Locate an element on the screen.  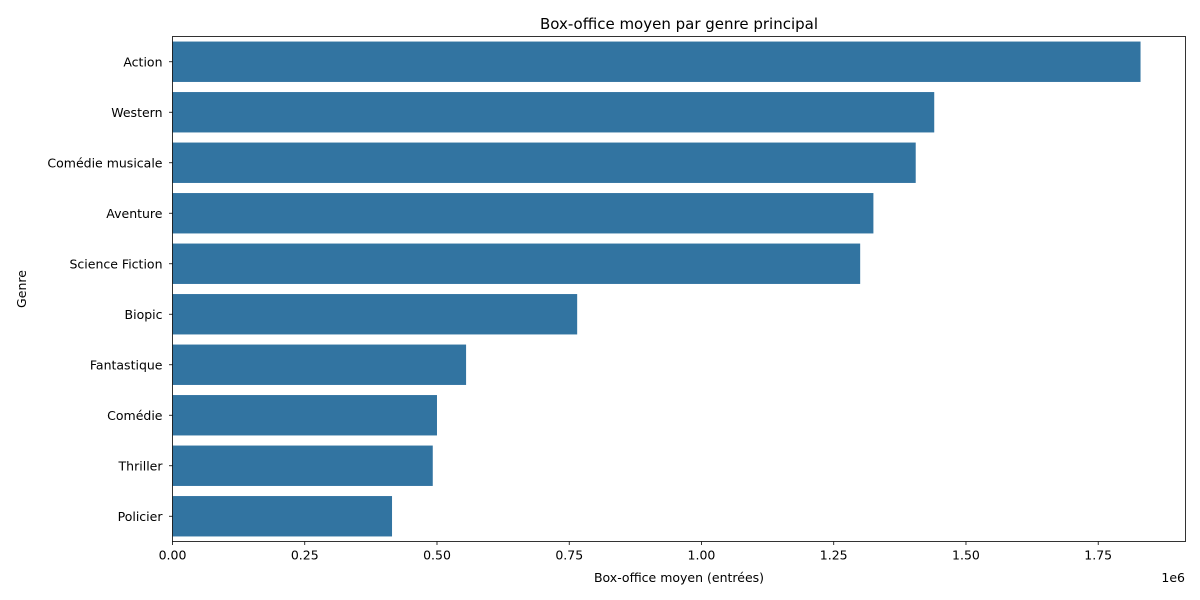
y-tick-label: Biopic is located at coordinates (144, 314).